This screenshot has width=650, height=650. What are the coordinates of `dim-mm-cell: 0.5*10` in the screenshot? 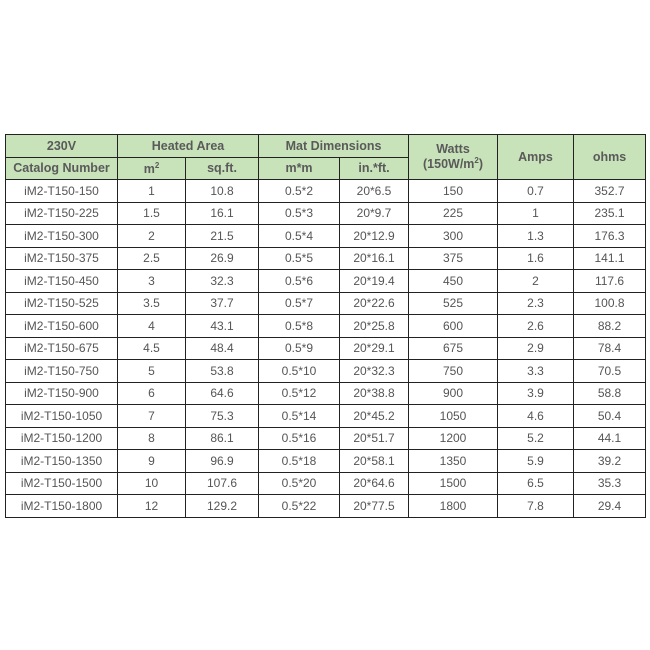 It's located at (299, 371).